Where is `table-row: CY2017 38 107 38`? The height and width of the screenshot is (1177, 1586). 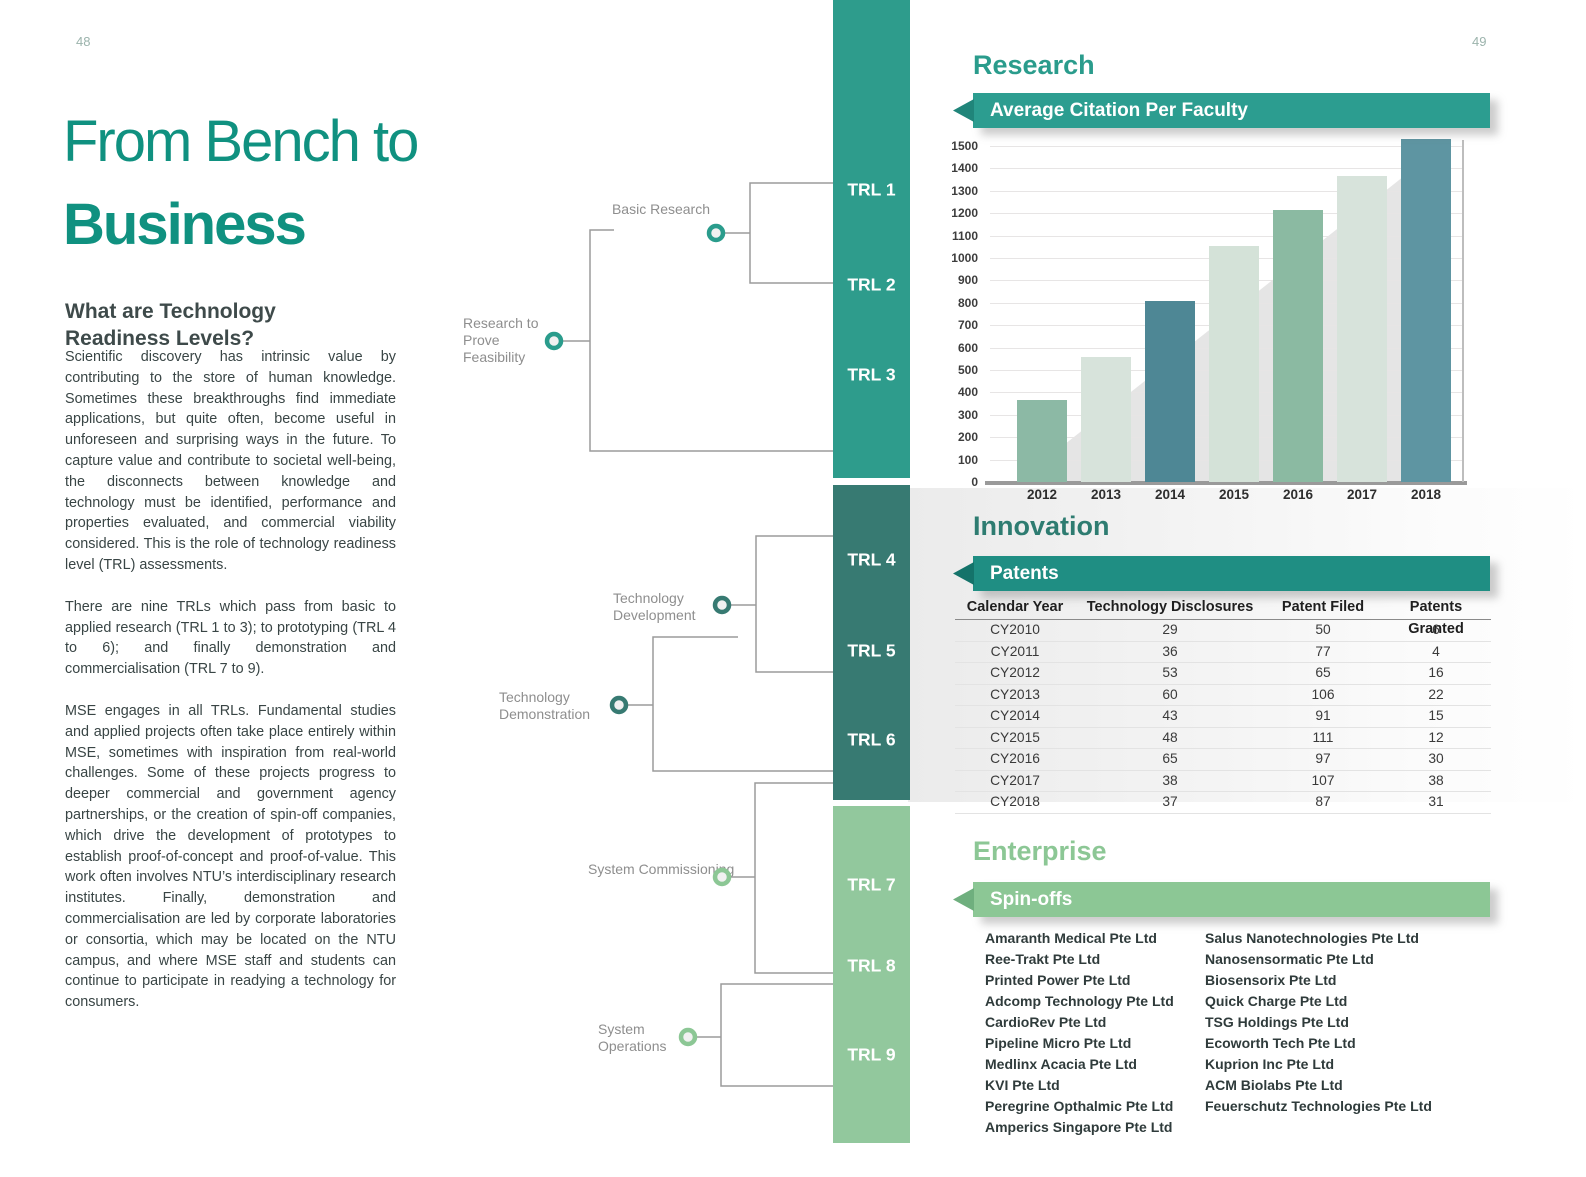
table-row: CY2017 38 107 38 is located at coordinates (1223, 781).